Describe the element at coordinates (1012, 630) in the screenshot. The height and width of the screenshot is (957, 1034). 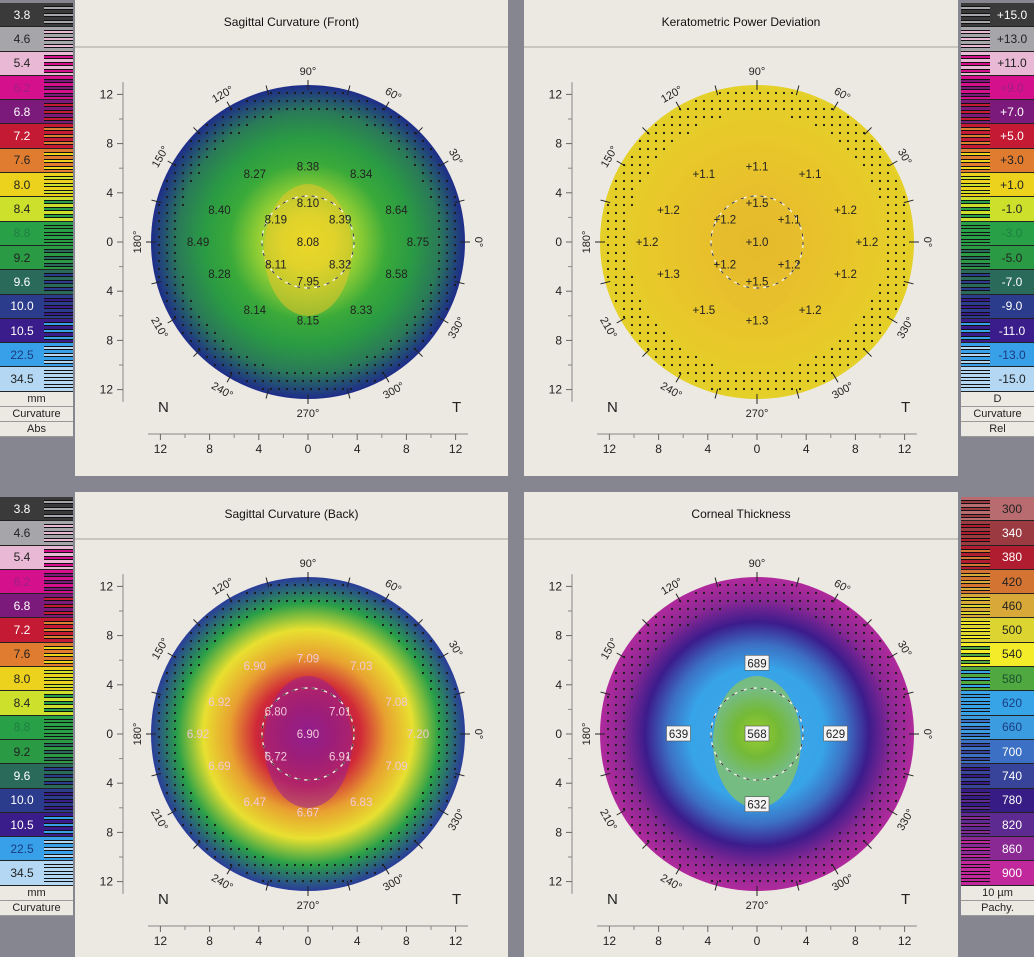
I see `scale-step-label: 500` at that location.